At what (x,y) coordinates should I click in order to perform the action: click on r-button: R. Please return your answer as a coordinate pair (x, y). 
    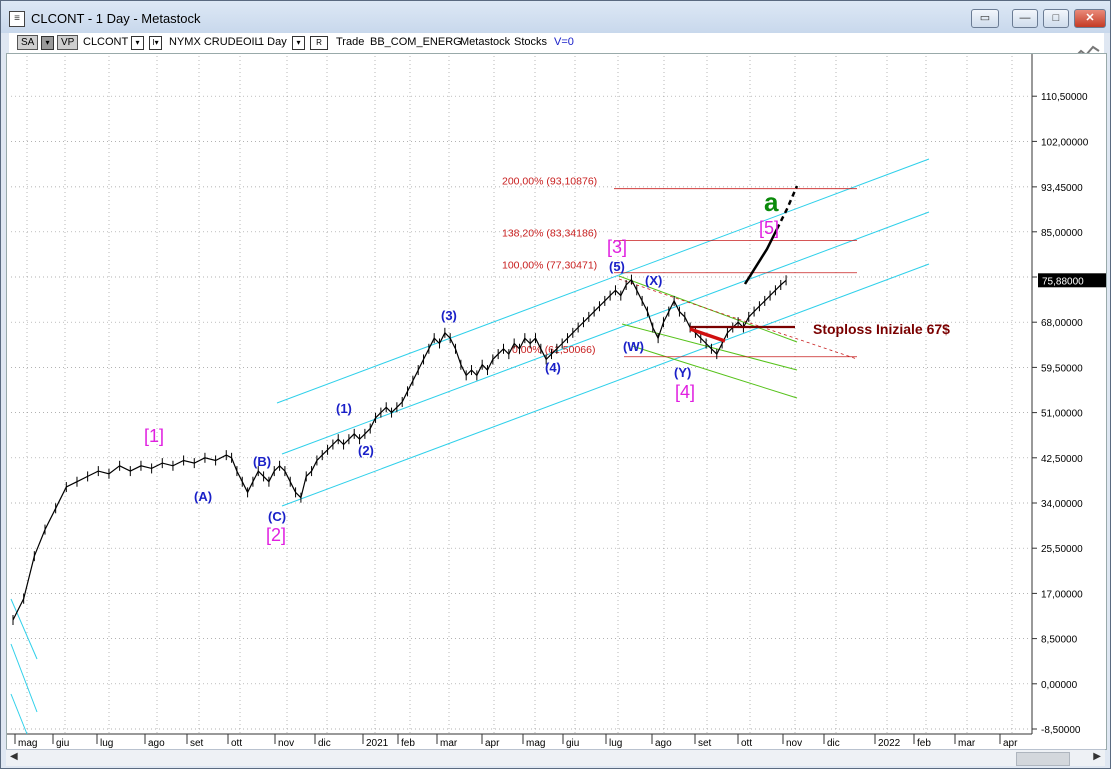
    Looking at the image, I should click on (319, 43).